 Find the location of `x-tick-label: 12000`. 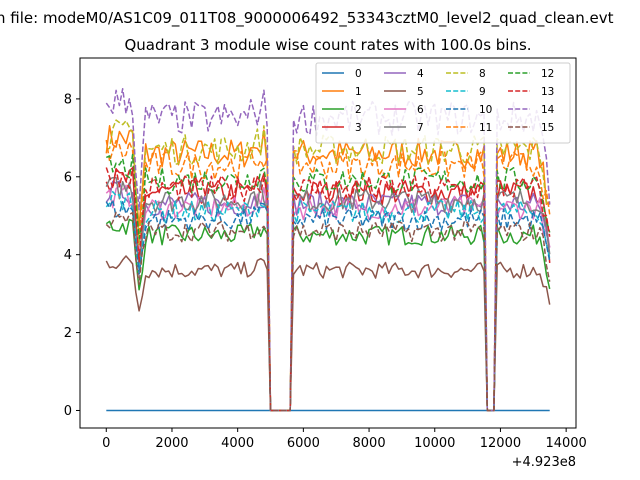

x-tick-label: 12000 is located at coordinates (500, 443).